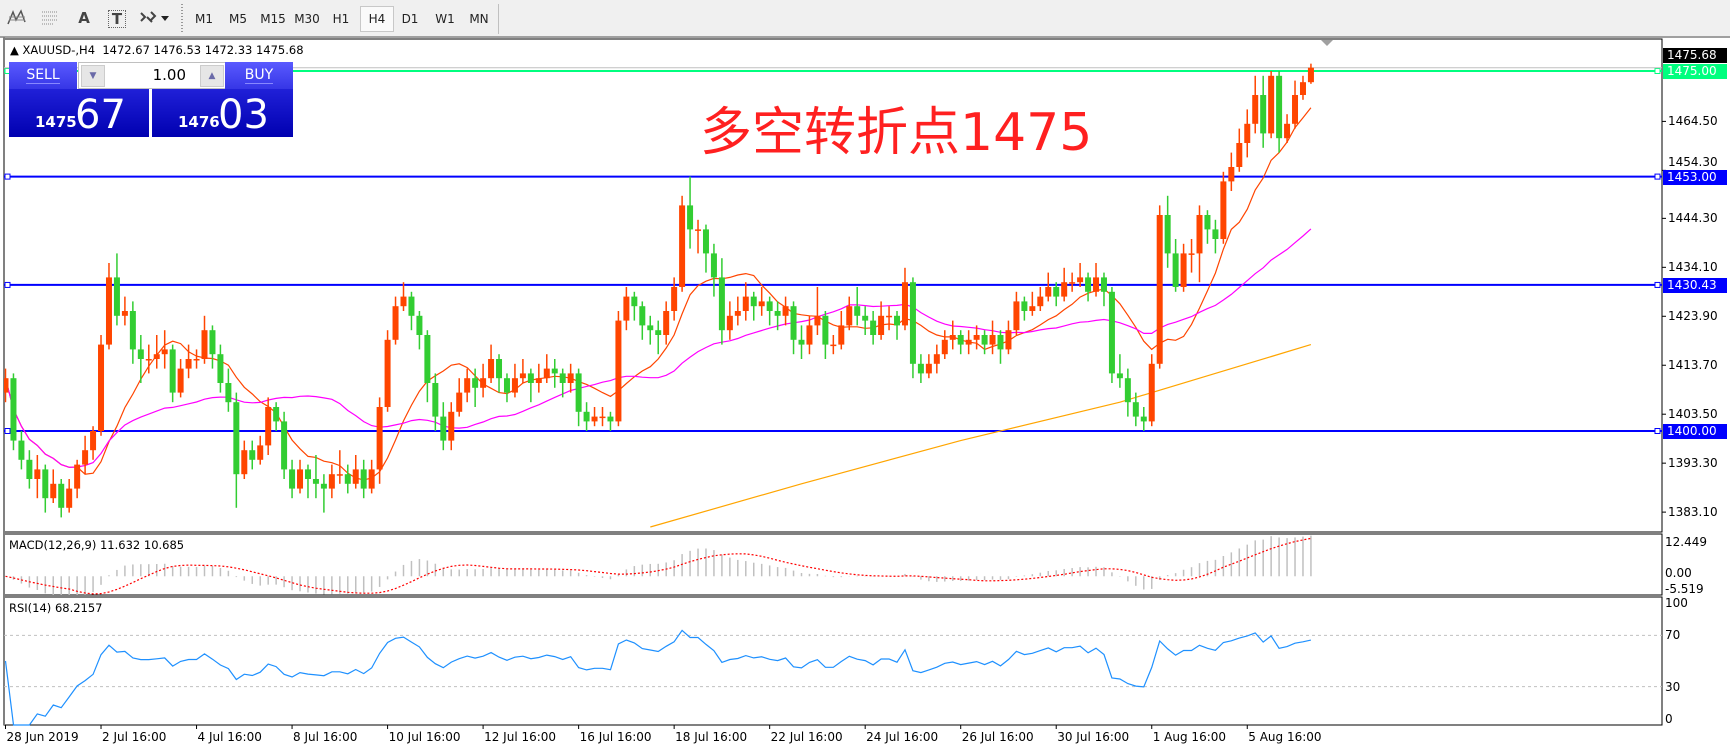 The image size is (1730, 748). I want to click on timeframe-m1: M1, so click(204, 19).